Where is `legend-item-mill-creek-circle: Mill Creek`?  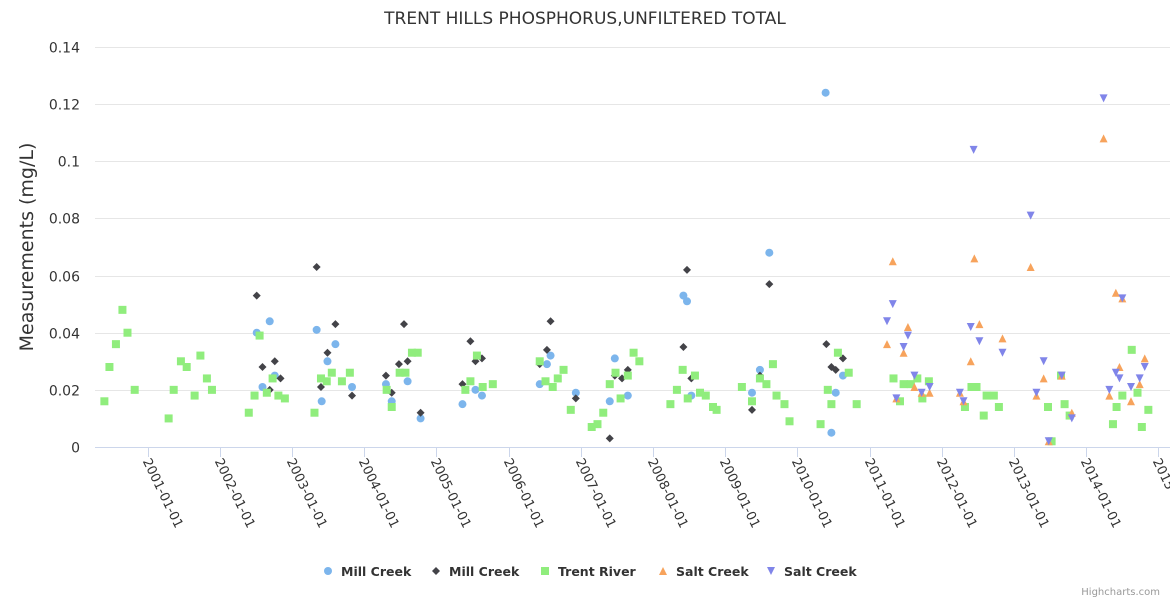 legend-item-mill-creek-circle: Mill Creek is located at coordinates (368, 571).